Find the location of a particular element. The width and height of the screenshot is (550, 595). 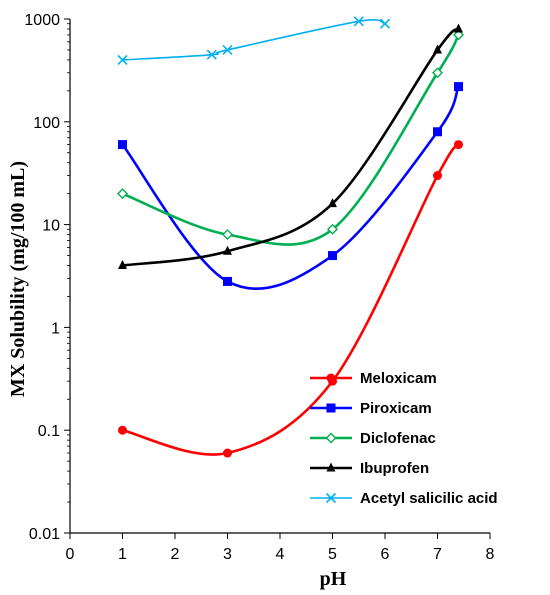

y-tick-label: 1000 is located at coordinates (42, 20).